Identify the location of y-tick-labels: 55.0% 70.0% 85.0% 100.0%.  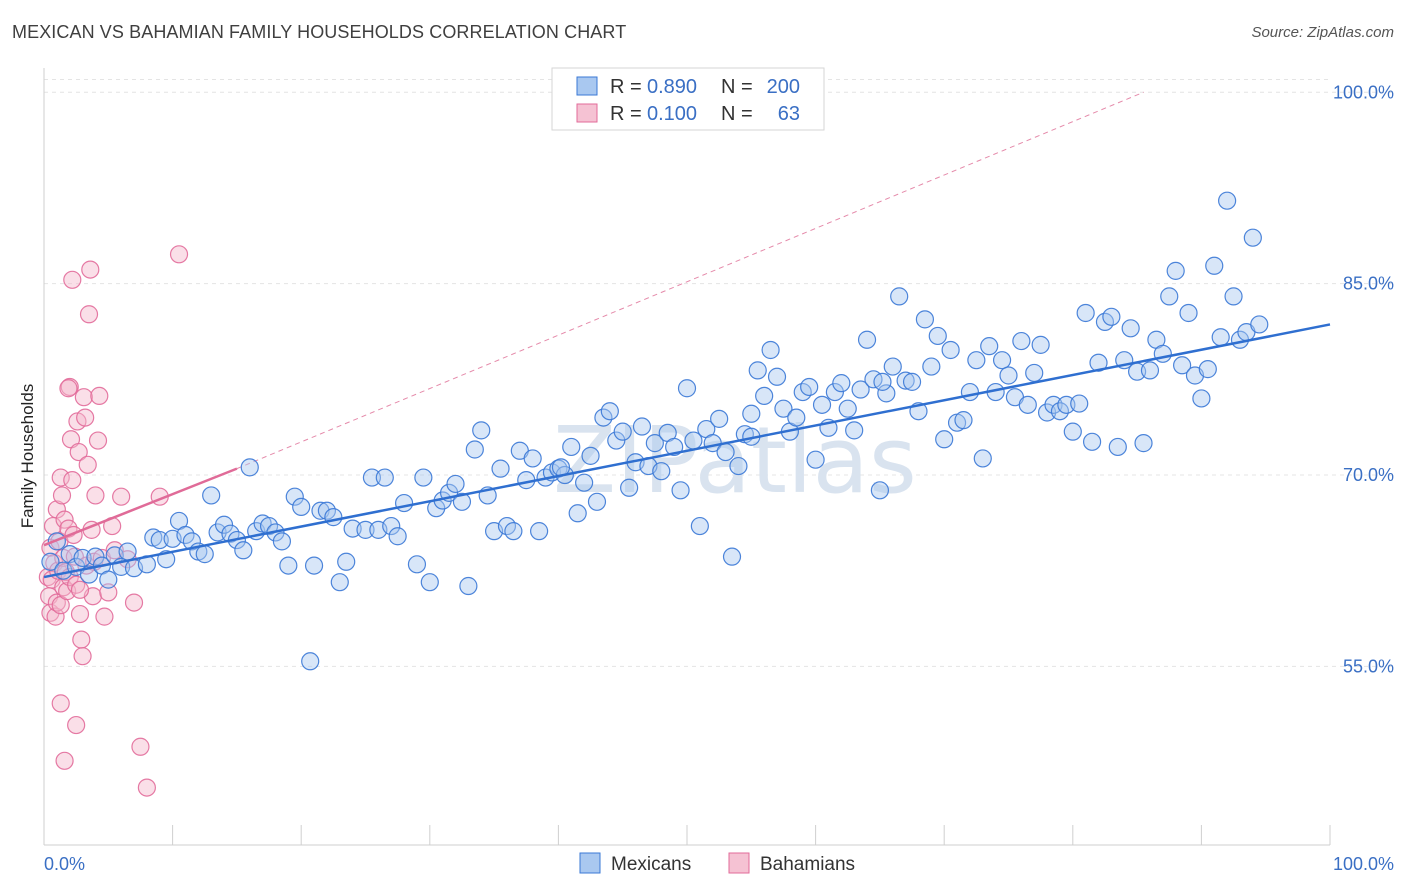
(1363, 379).